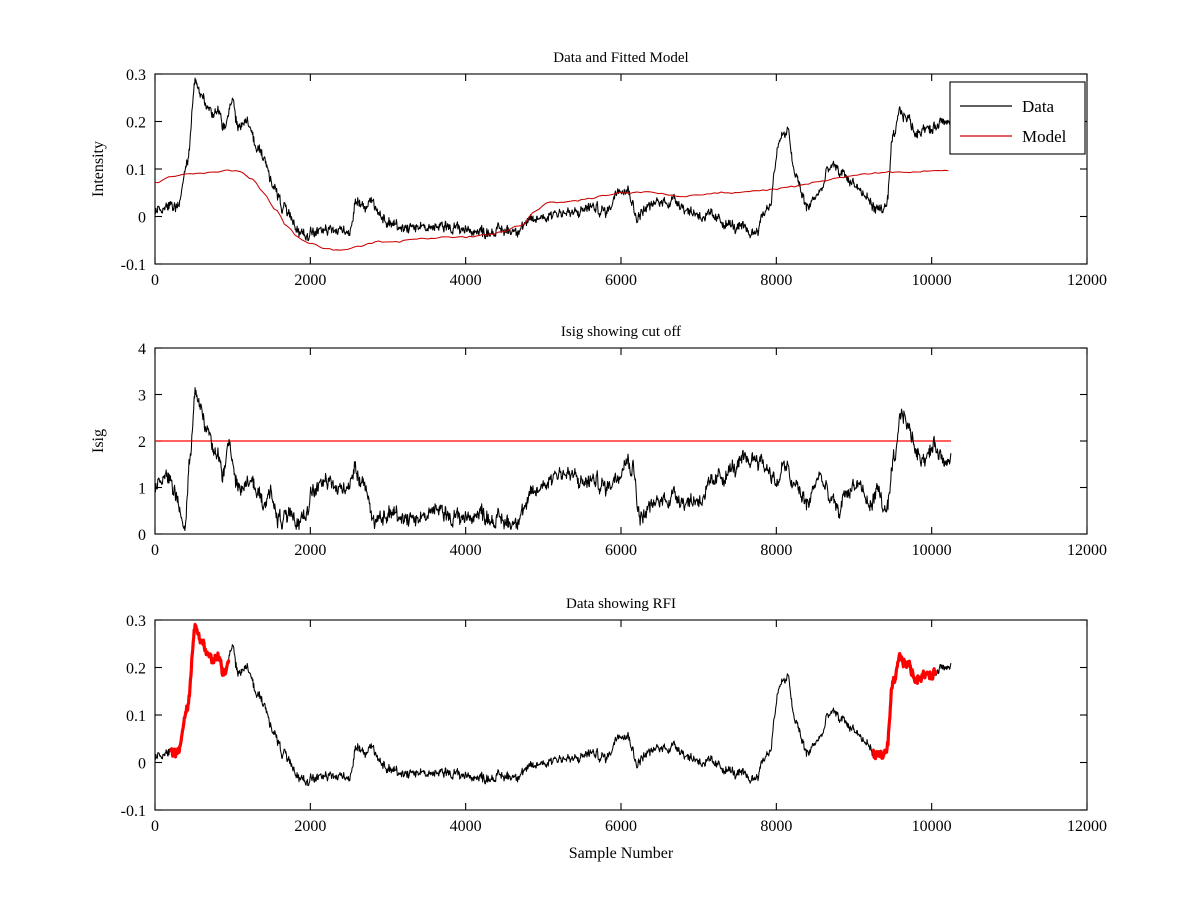 This screenshot has height=900, width=1200. What do you see at coordinates (142, 396) in the screenshot?
I see `y-tick-label: 3` at bounding box center [142, 396].